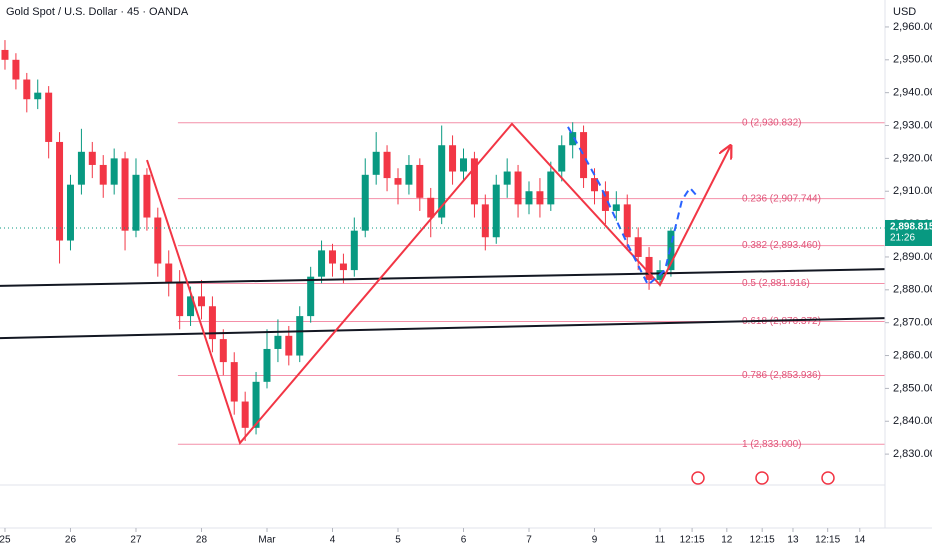 Image resolution: width=932 pixels, height=550 pixels. What do you see at coordinates (202, 540) in the screenshot?
I see `x-tick-label: 28` at bounding box center [202, 540].